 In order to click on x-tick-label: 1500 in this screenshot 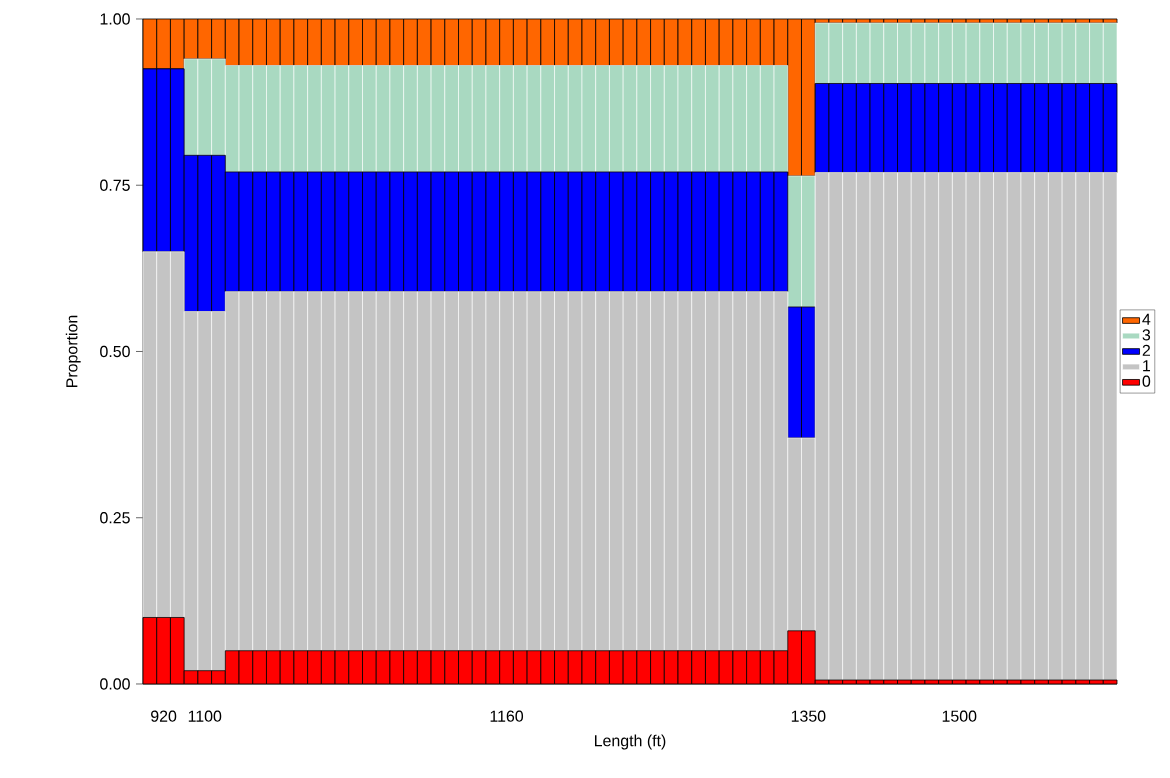, I will do `click(959, 716)`.